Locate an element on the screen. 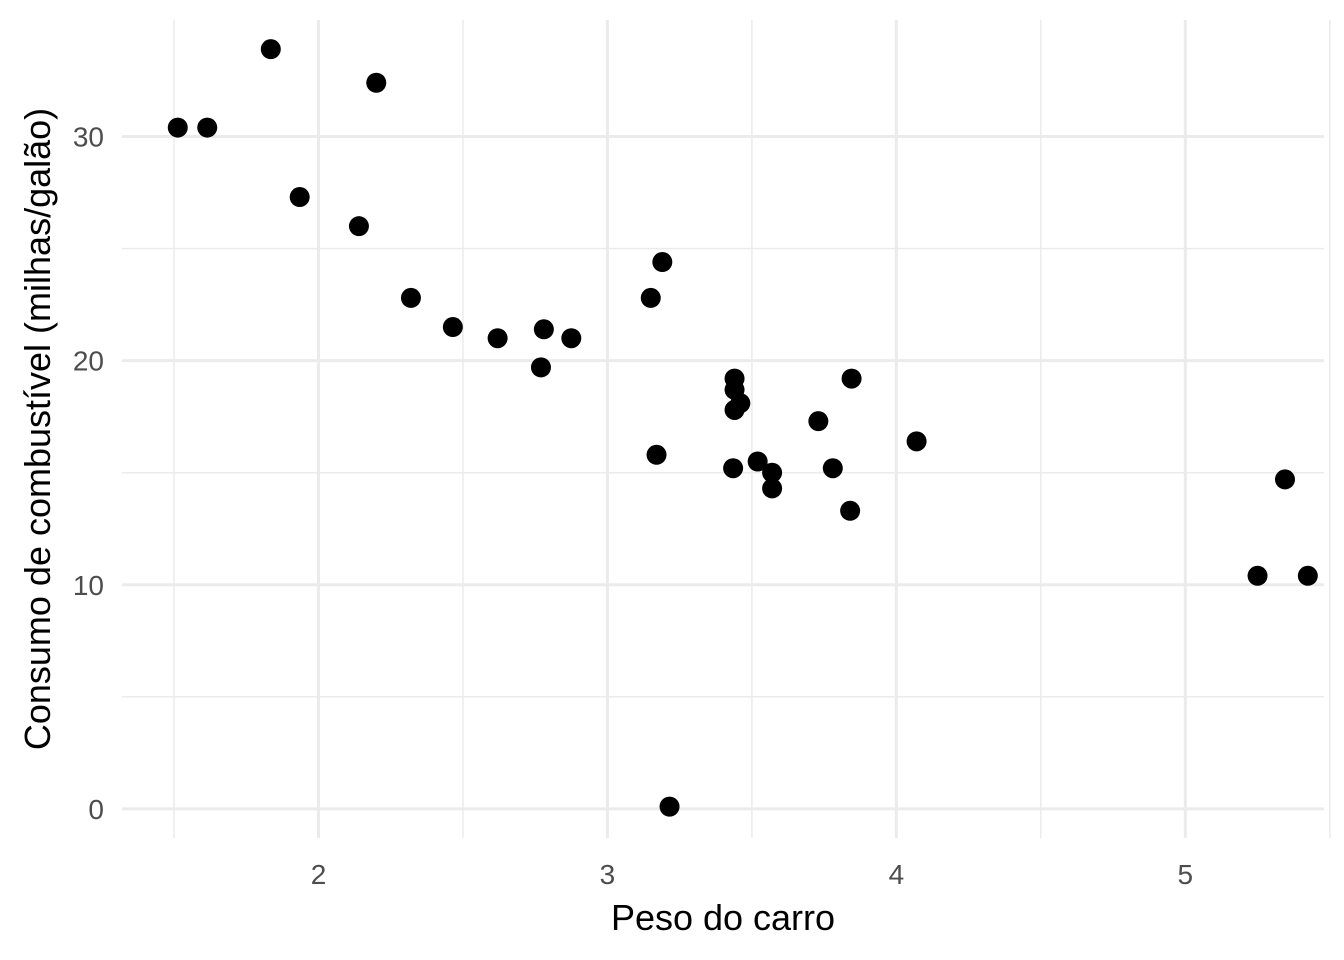 The image size is (1344, 960). y-tick-label: 30 is located at coordinates (88, 137).